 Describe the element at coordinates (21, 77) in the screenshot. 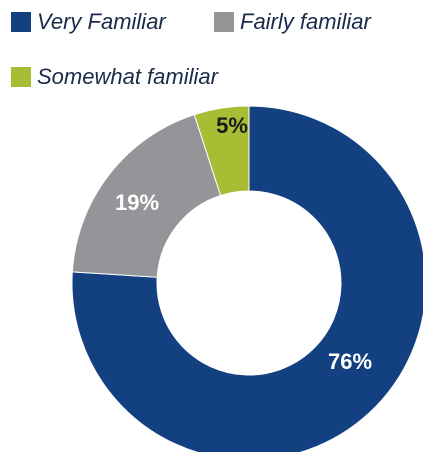

I see `legend-swatch-somewhat-familiar` at that location.